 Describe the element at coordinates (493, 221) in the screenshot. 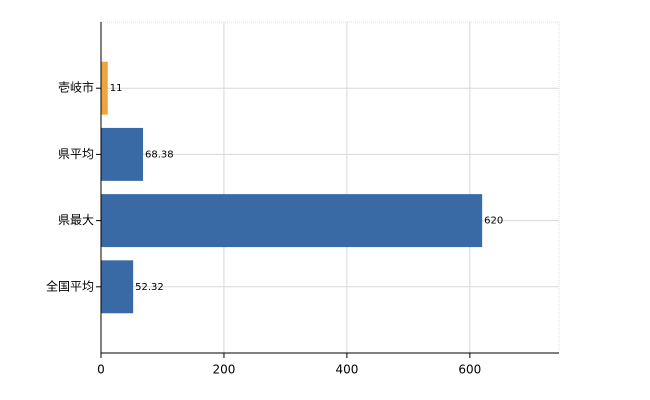

I see `value-label: 620` at that location.